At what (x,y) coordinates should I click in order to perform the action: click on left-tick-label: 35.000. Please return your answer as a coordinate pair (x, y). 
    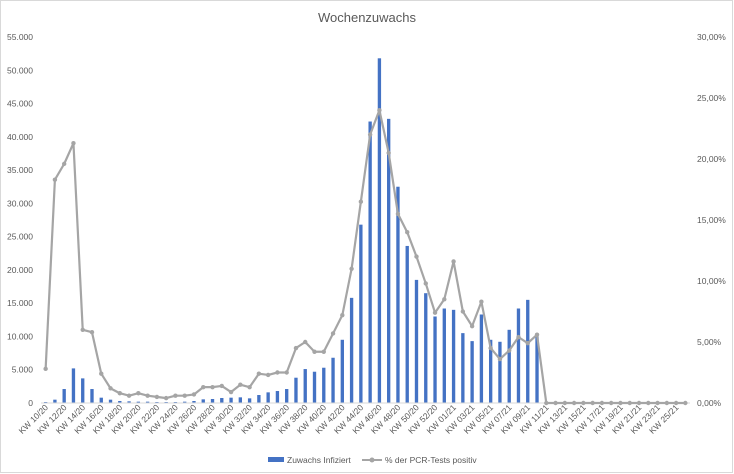
    Looking at the image, I should click on (20, 170).